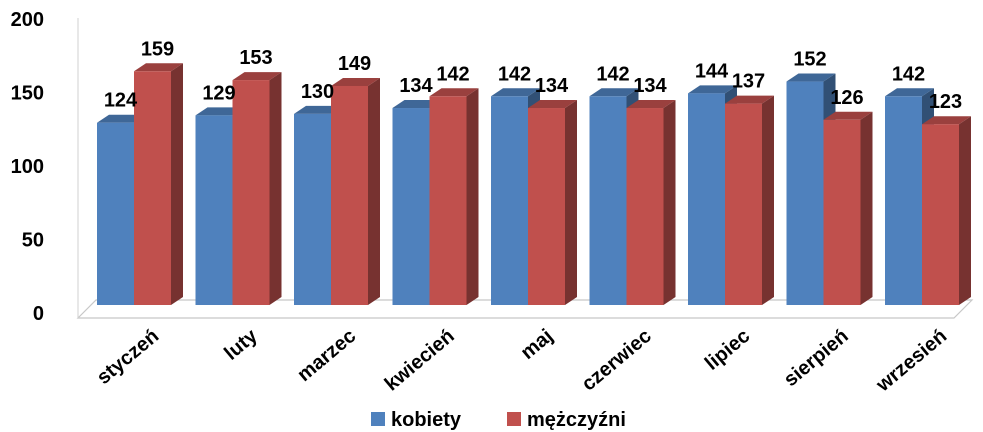 This screenshot has height=432, width=983. Describe the element at coordinates (498, 420) in the screenshot. I see `legend: kobiety mężczyźni` at that location.